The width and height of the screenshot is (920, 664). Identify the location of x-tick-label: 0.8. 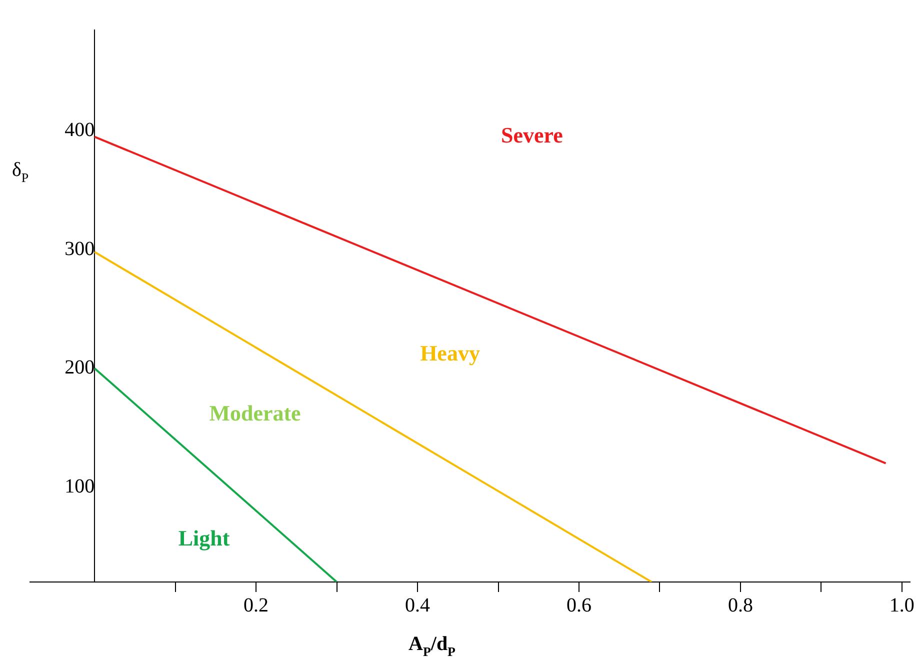
(740, 605).